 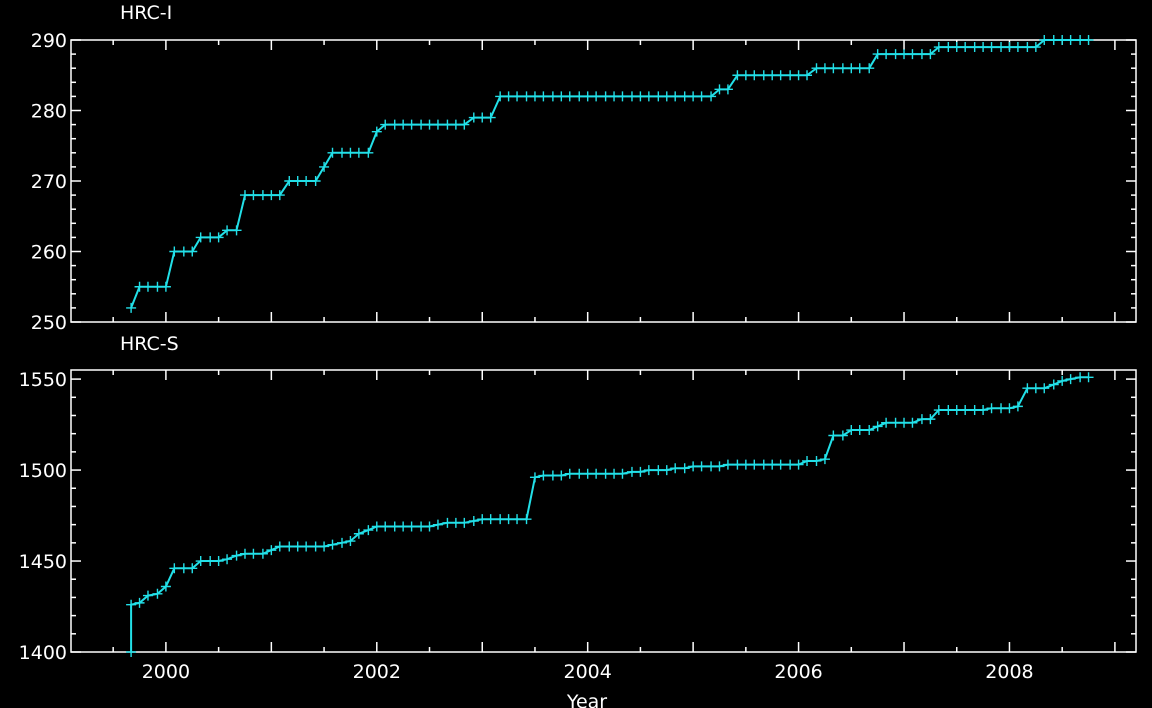 What do you see at coordinates (149, 344) in the screenshot?
I see `panel-title-hrc-s: HRC-S` at bounding box center [149, 344].